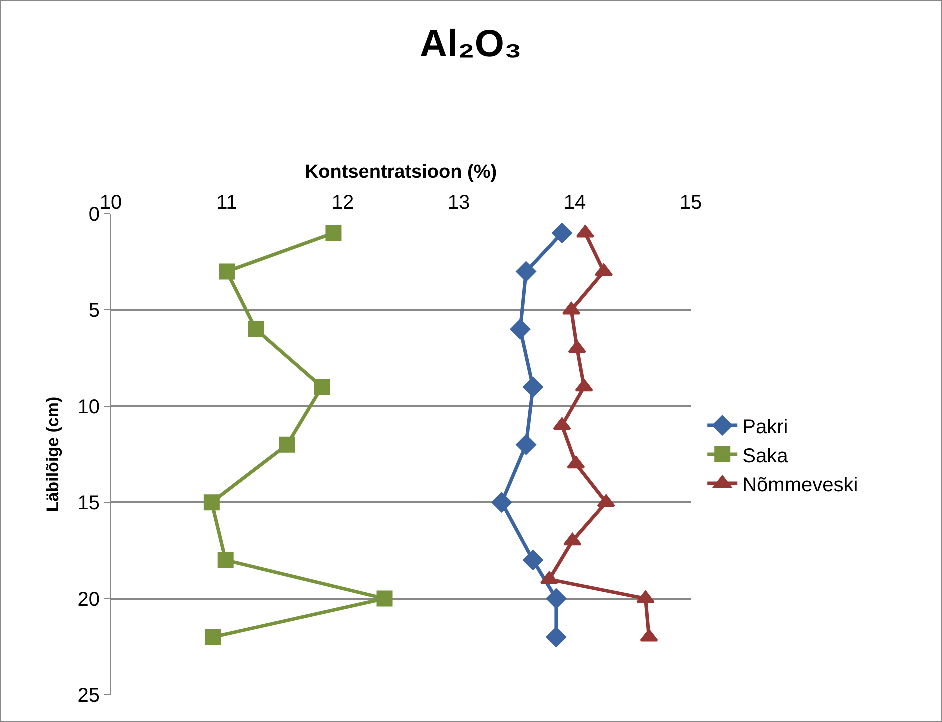 This screenshot has width=942, height=722. I want to click on y-tick-label: 15, so click(89, 503).